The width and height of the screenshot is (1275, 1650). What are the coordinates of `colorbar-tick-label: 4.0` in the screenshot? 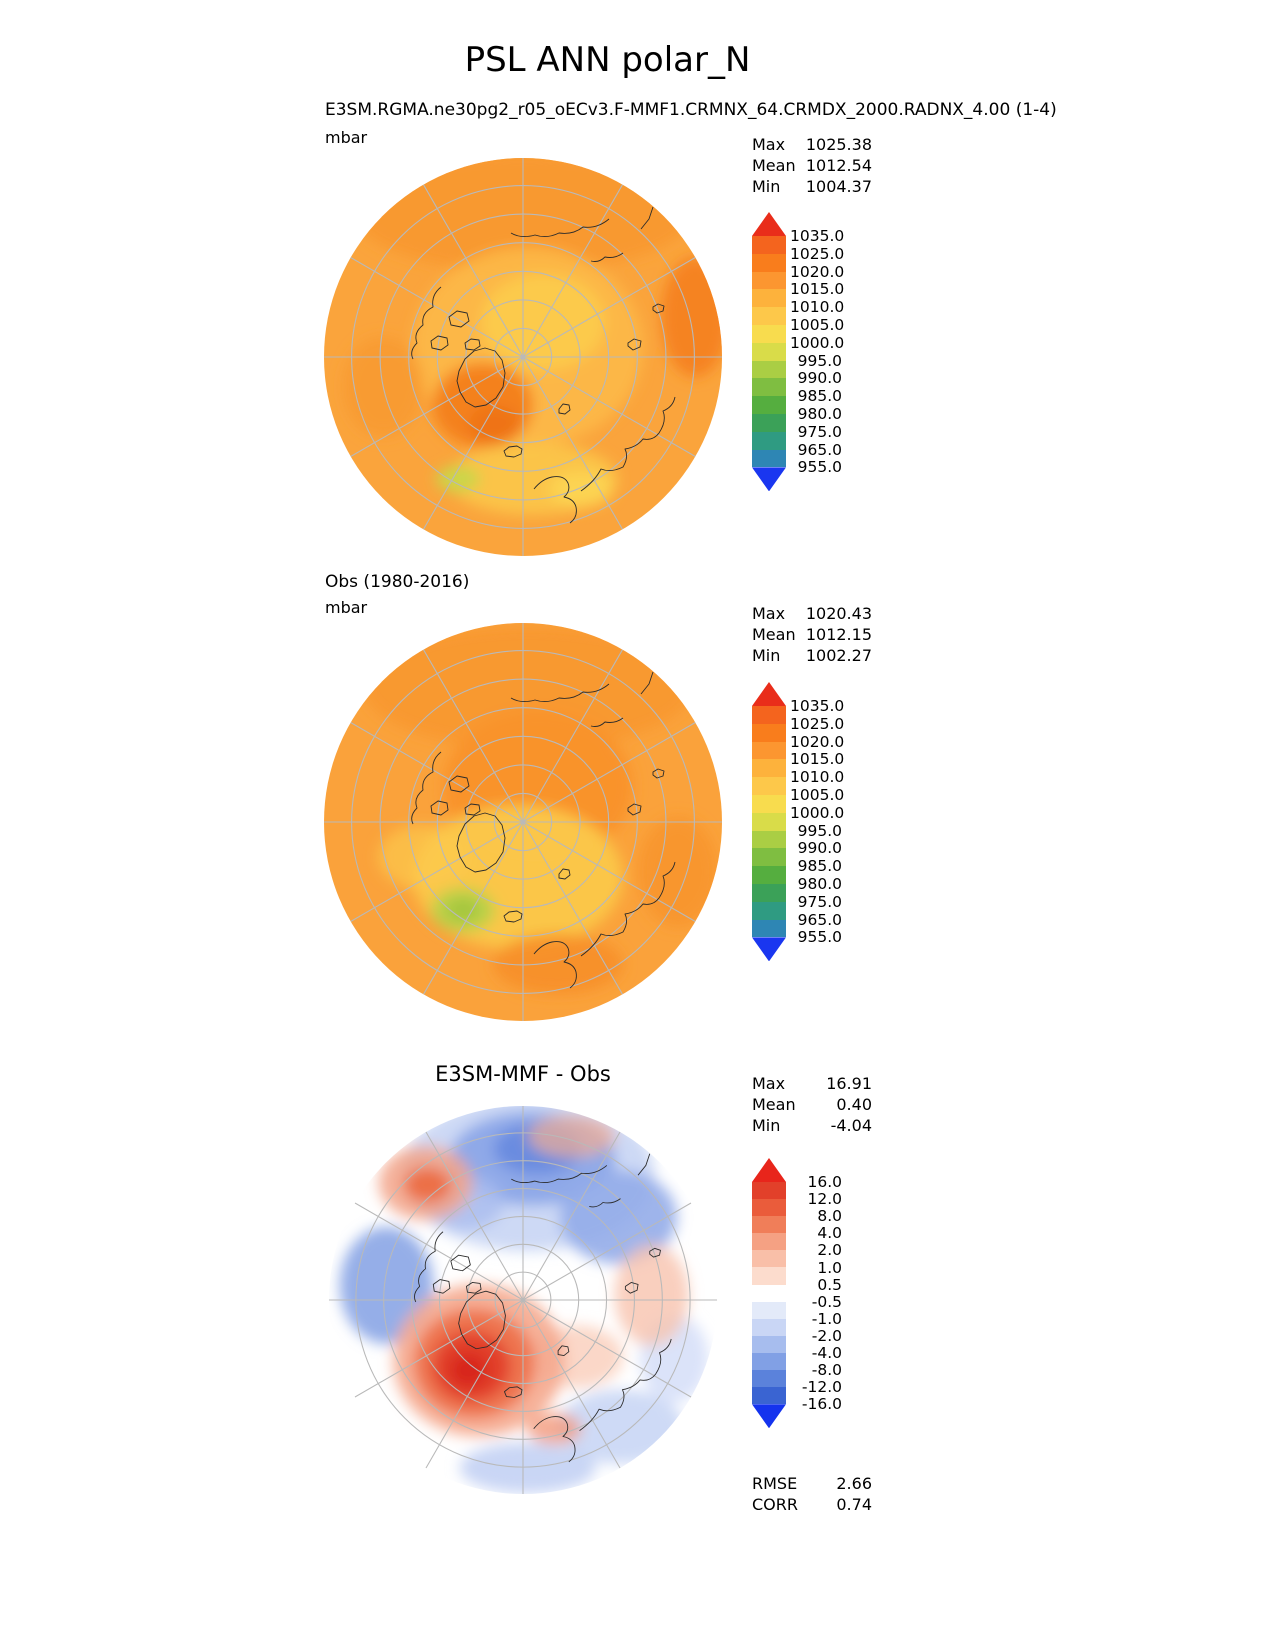 It's located at (829, 1233).